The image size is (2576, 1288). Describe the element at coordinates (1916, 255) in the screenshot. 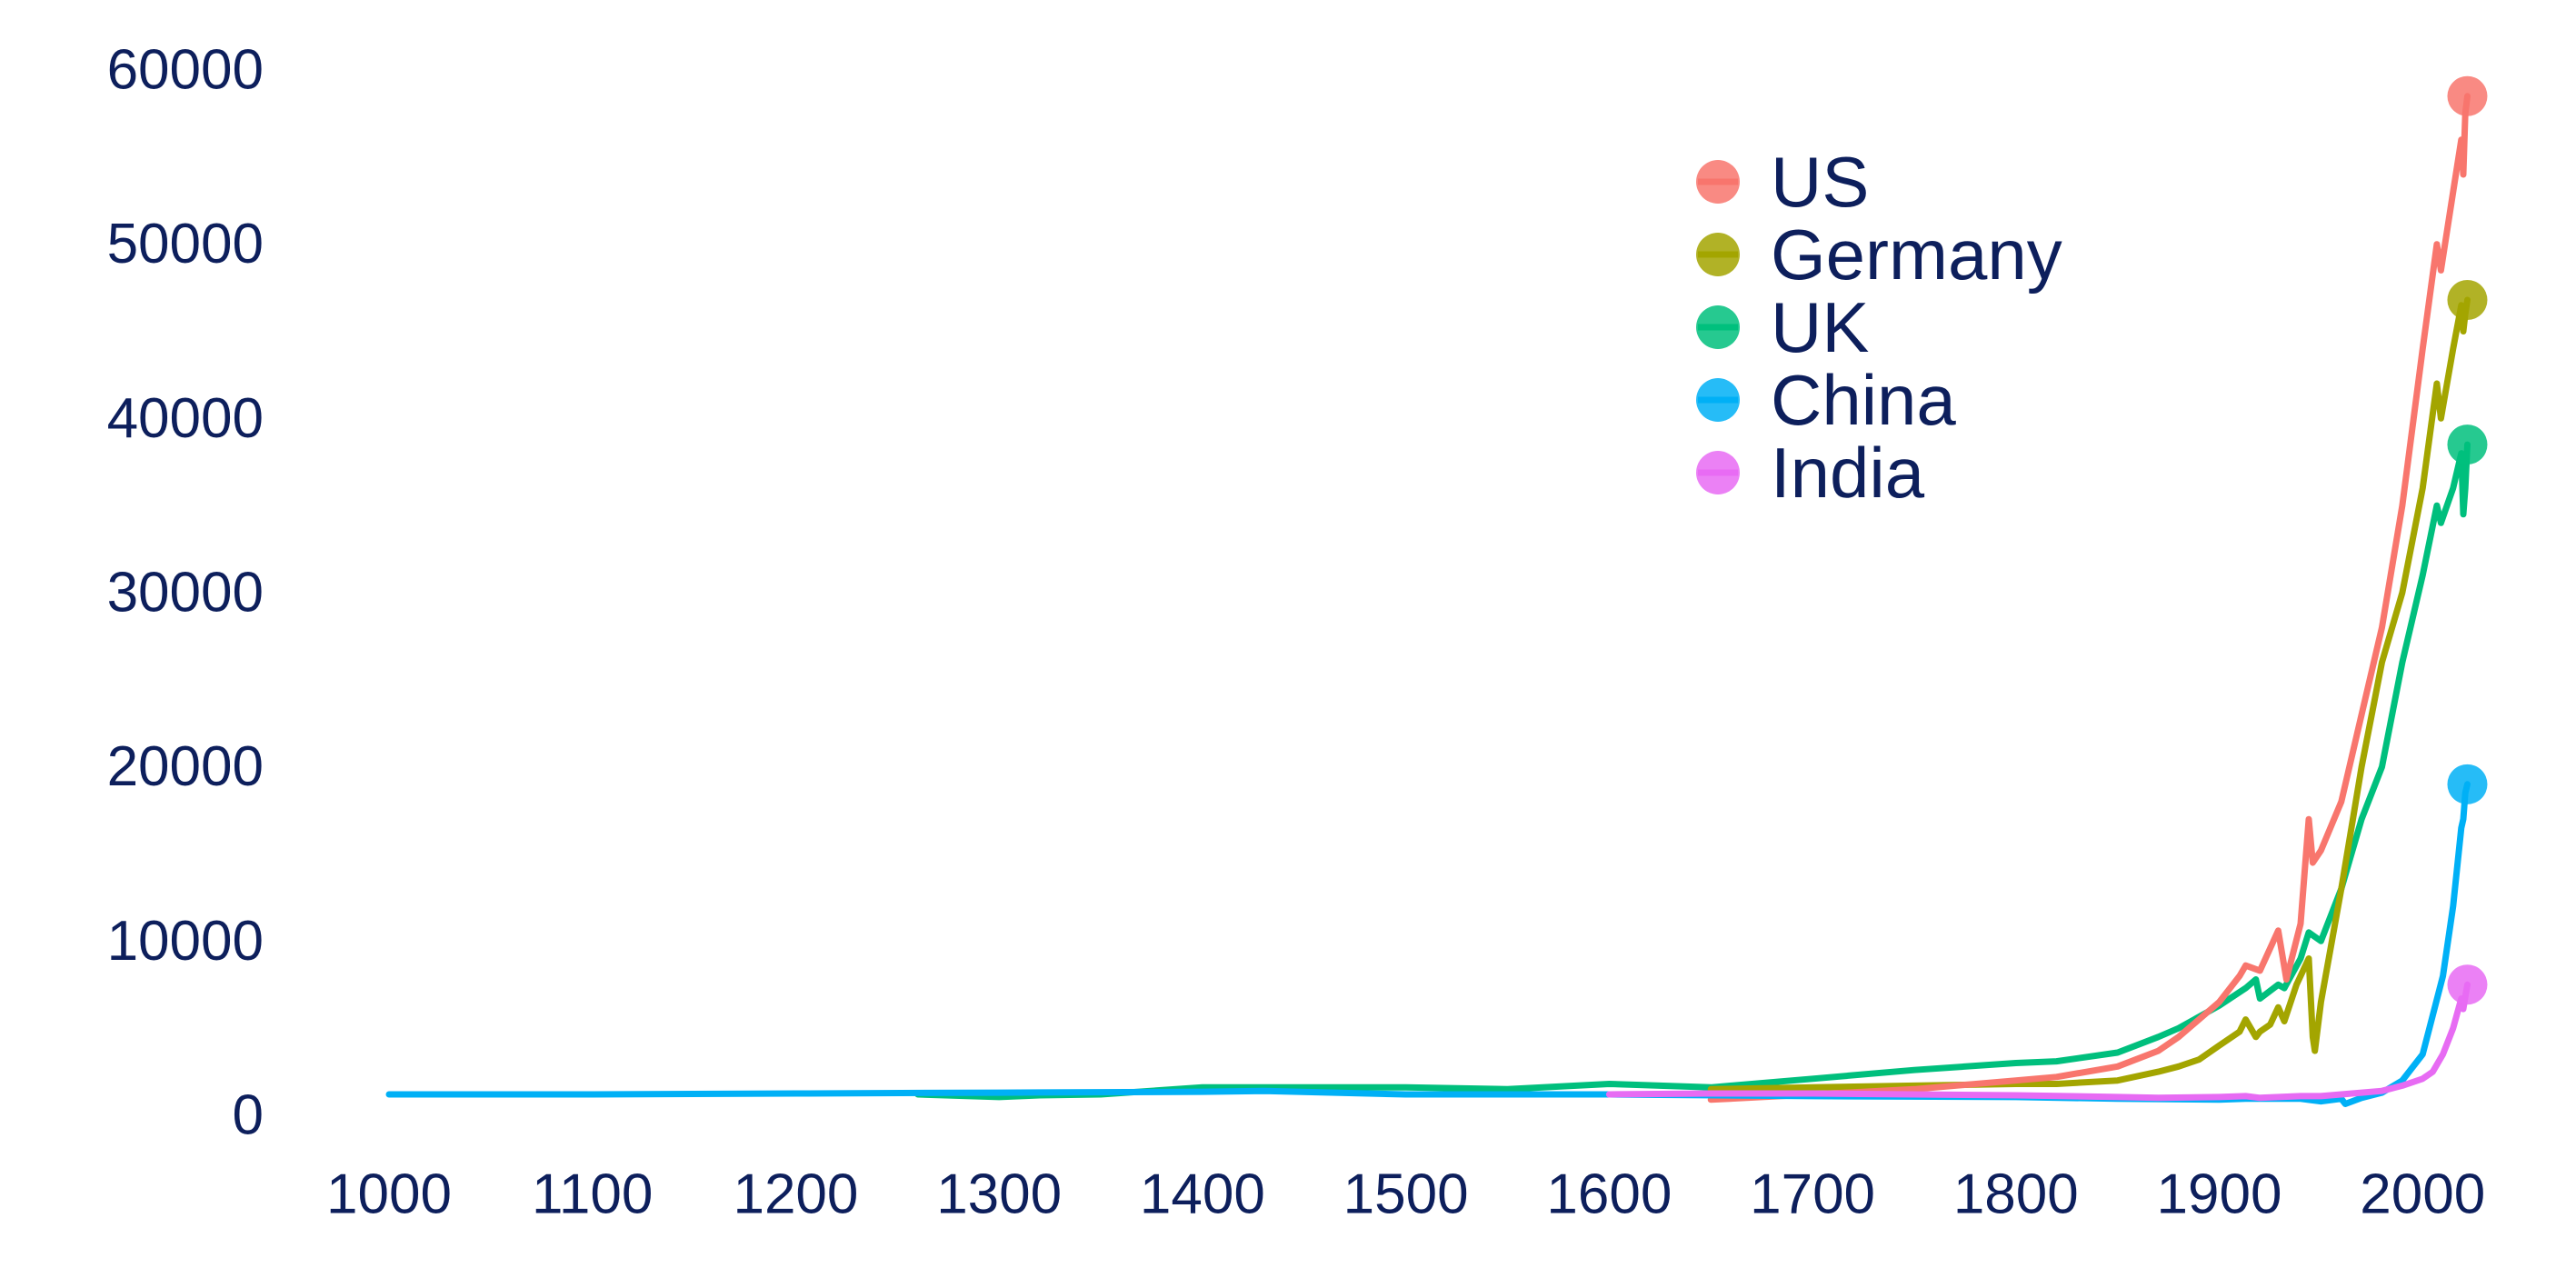

I see `legend-label: Germany` at that location.